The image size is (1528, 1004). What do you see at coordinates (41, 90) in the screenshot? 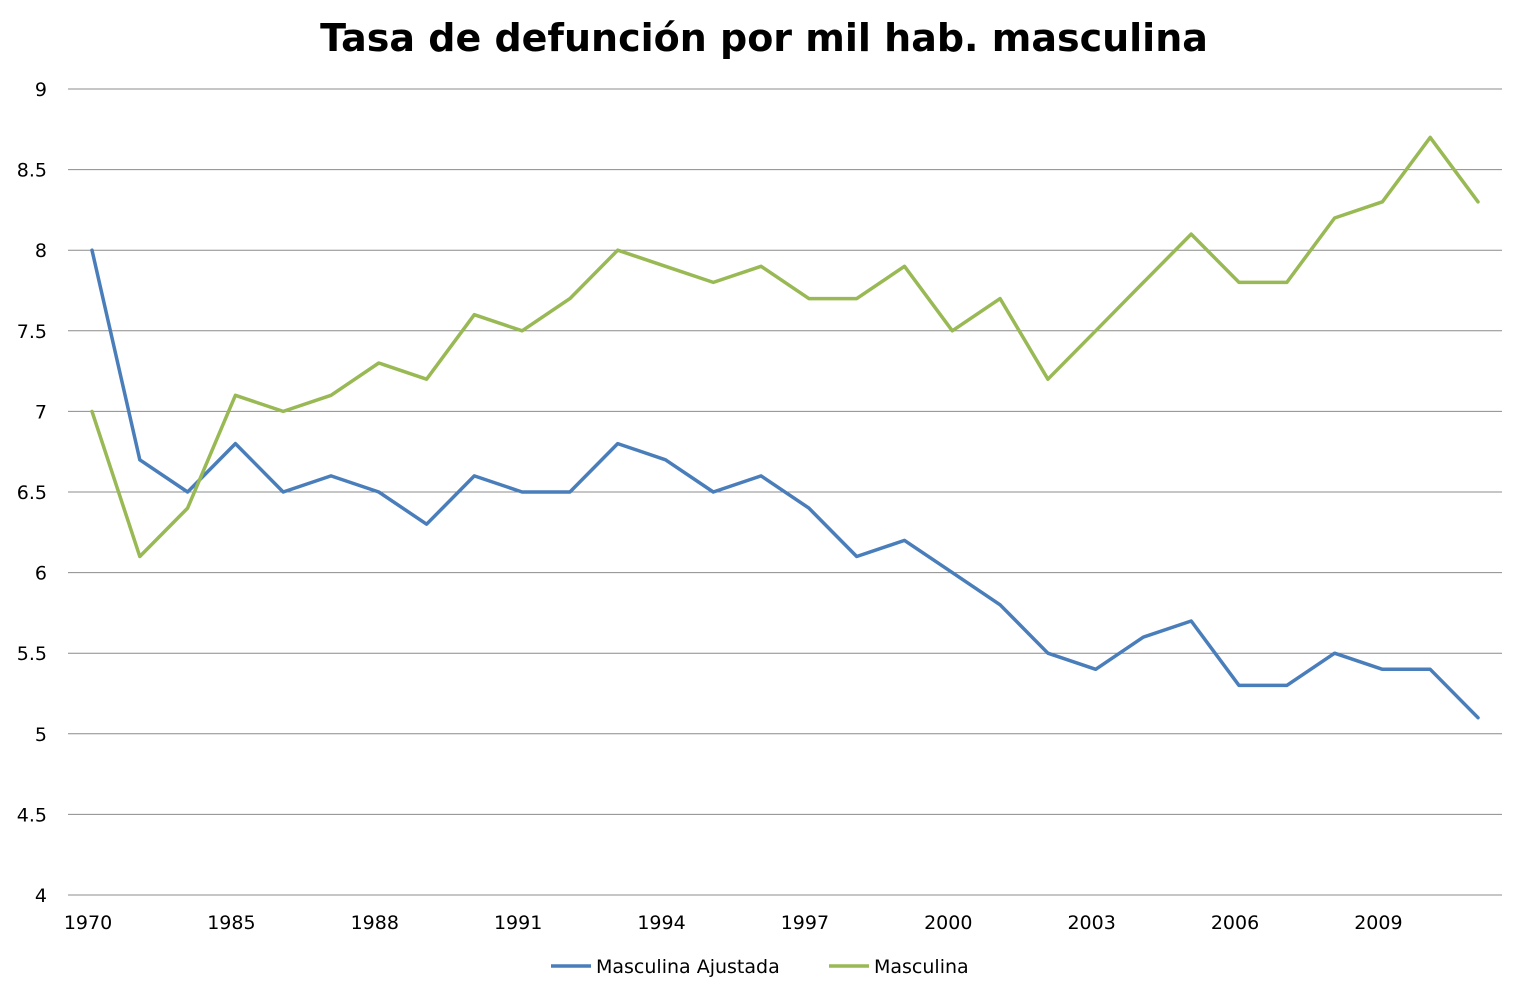
I see `y-tick-label: 9` at bounding box center [41, 90].